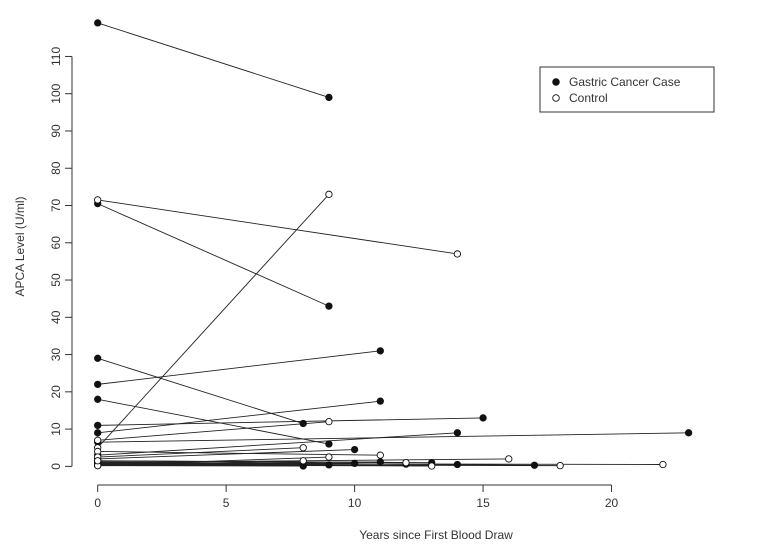 The image size is (769, 552). What do you see at coordinates (625, 82) in the screenshot?
I see `legend-label-case: Gastric Cancer Case` at bounding box center [625, 82].